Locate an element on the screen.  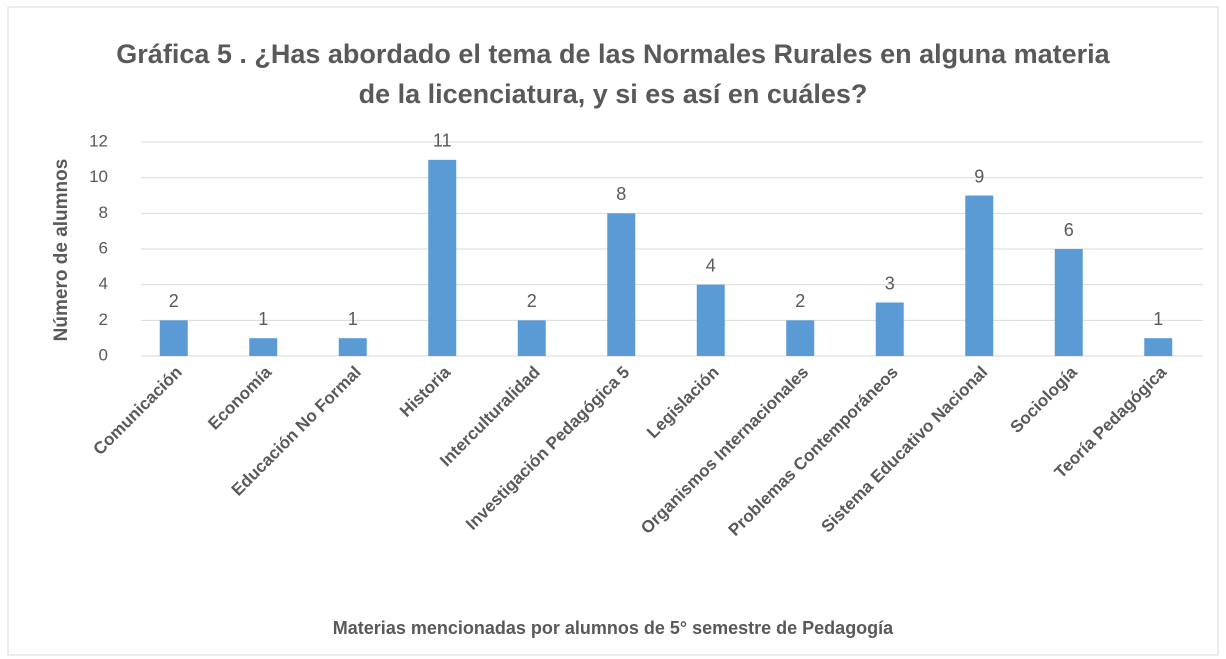
y-tick-label: 8 is located at coordinates (103, 212).